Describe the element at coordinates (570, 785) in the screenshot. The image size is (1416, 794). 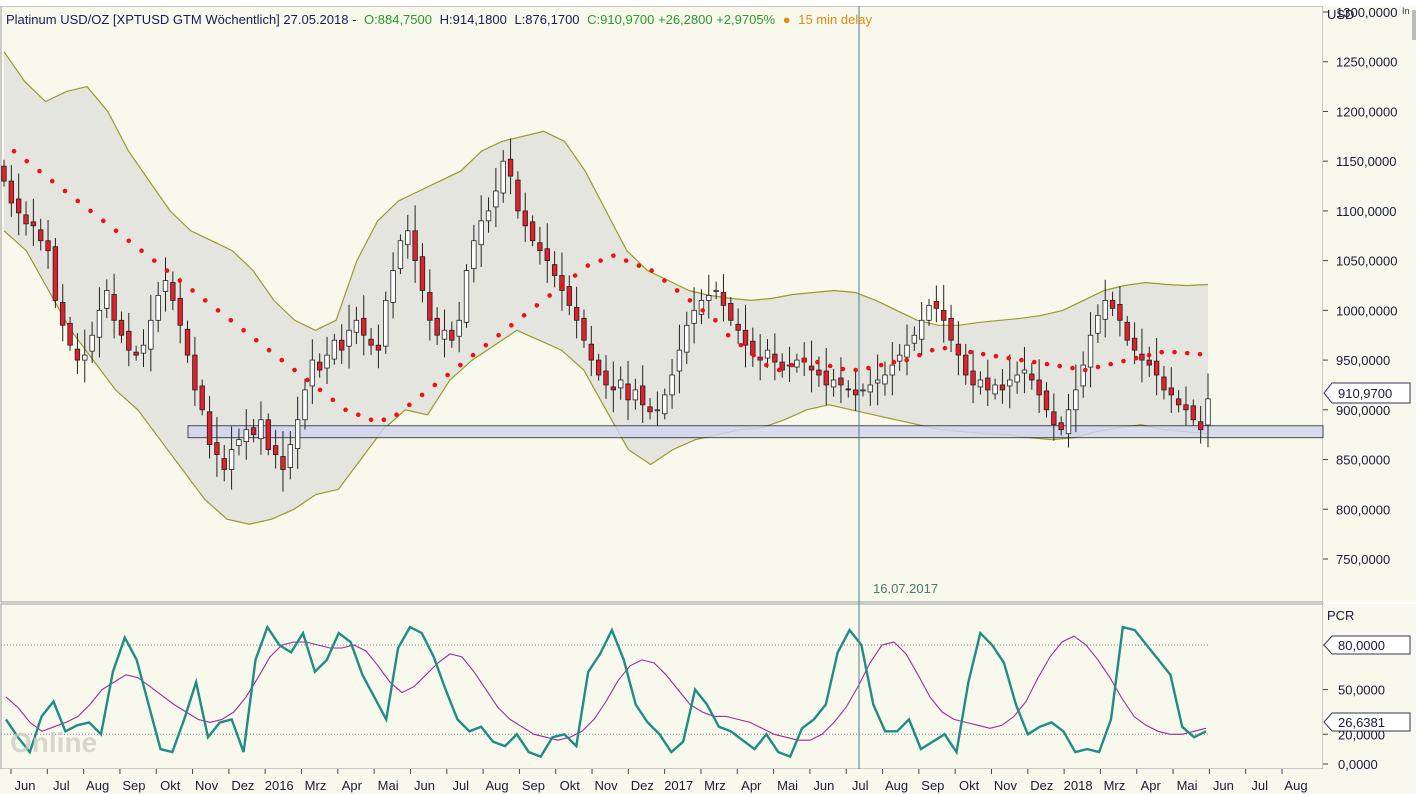
I see `time-tick-label: Okt` at that location.